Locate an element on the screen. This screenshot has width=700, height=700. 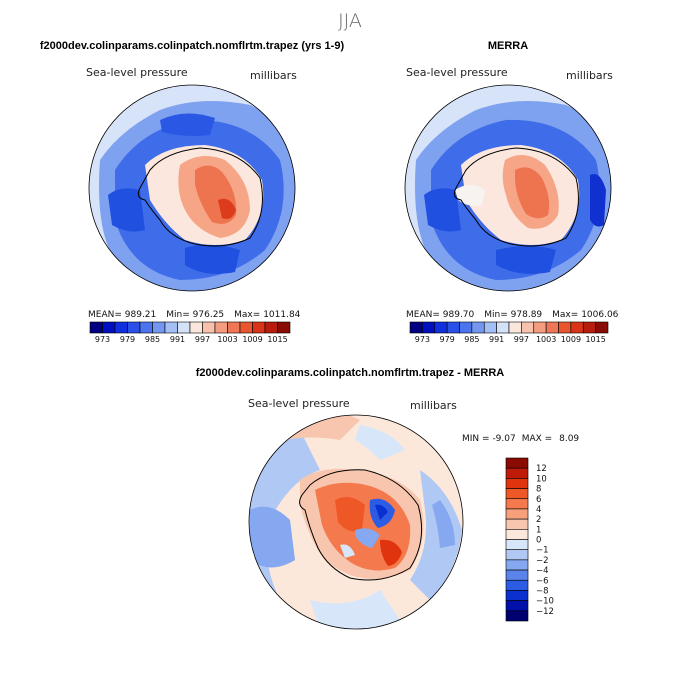
colorbar-tick-label: 0 is located at coordinates (538, 541).